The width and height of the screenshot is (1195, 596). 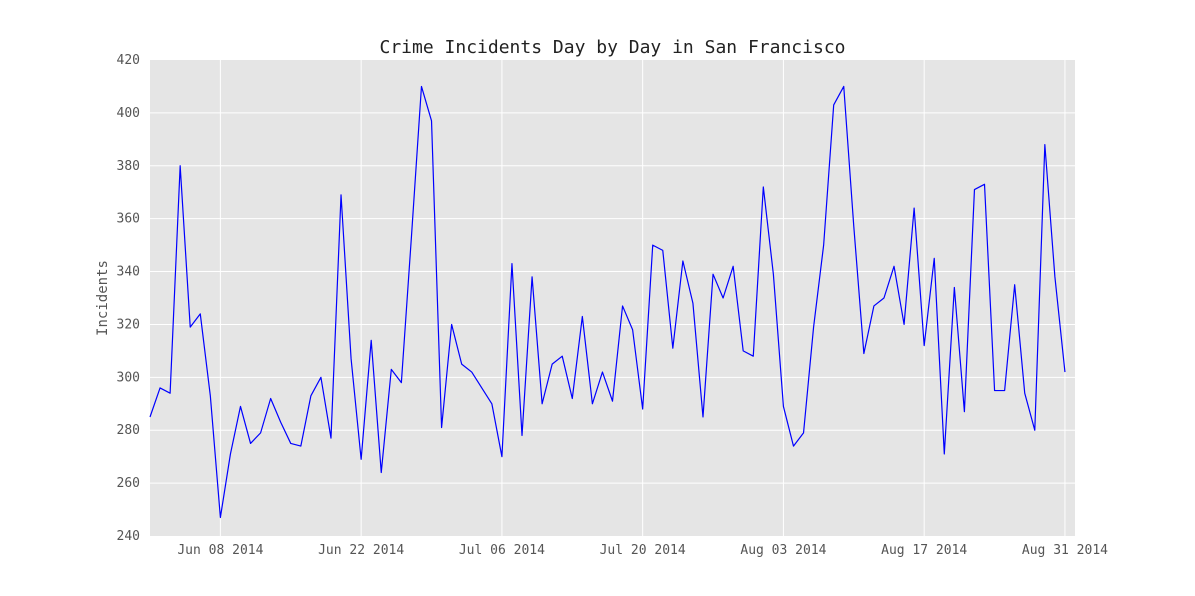 I want to click on y-tick-label: 280, so click(x=128, y=430).